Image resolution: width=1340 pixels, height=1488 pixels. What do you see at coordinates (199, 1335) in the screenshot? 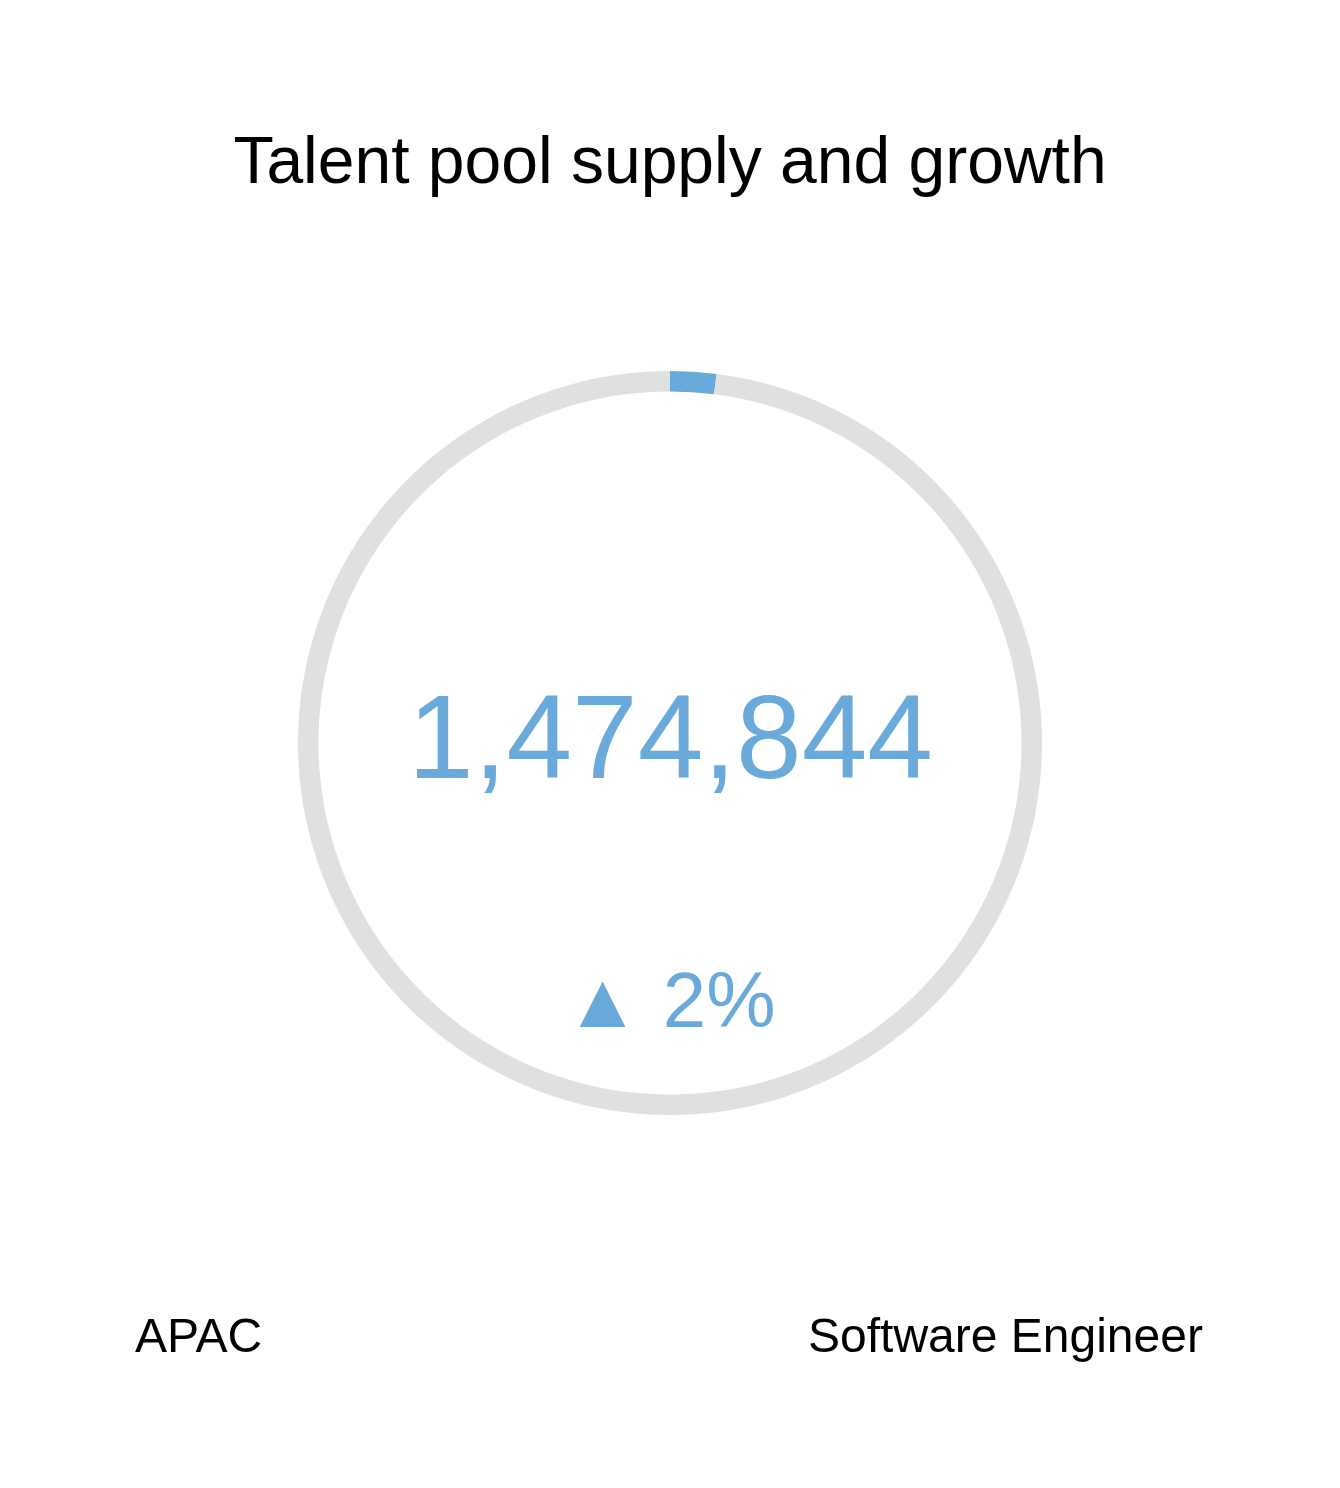
I see `text: APAC` at bounding box center [199, 1335].